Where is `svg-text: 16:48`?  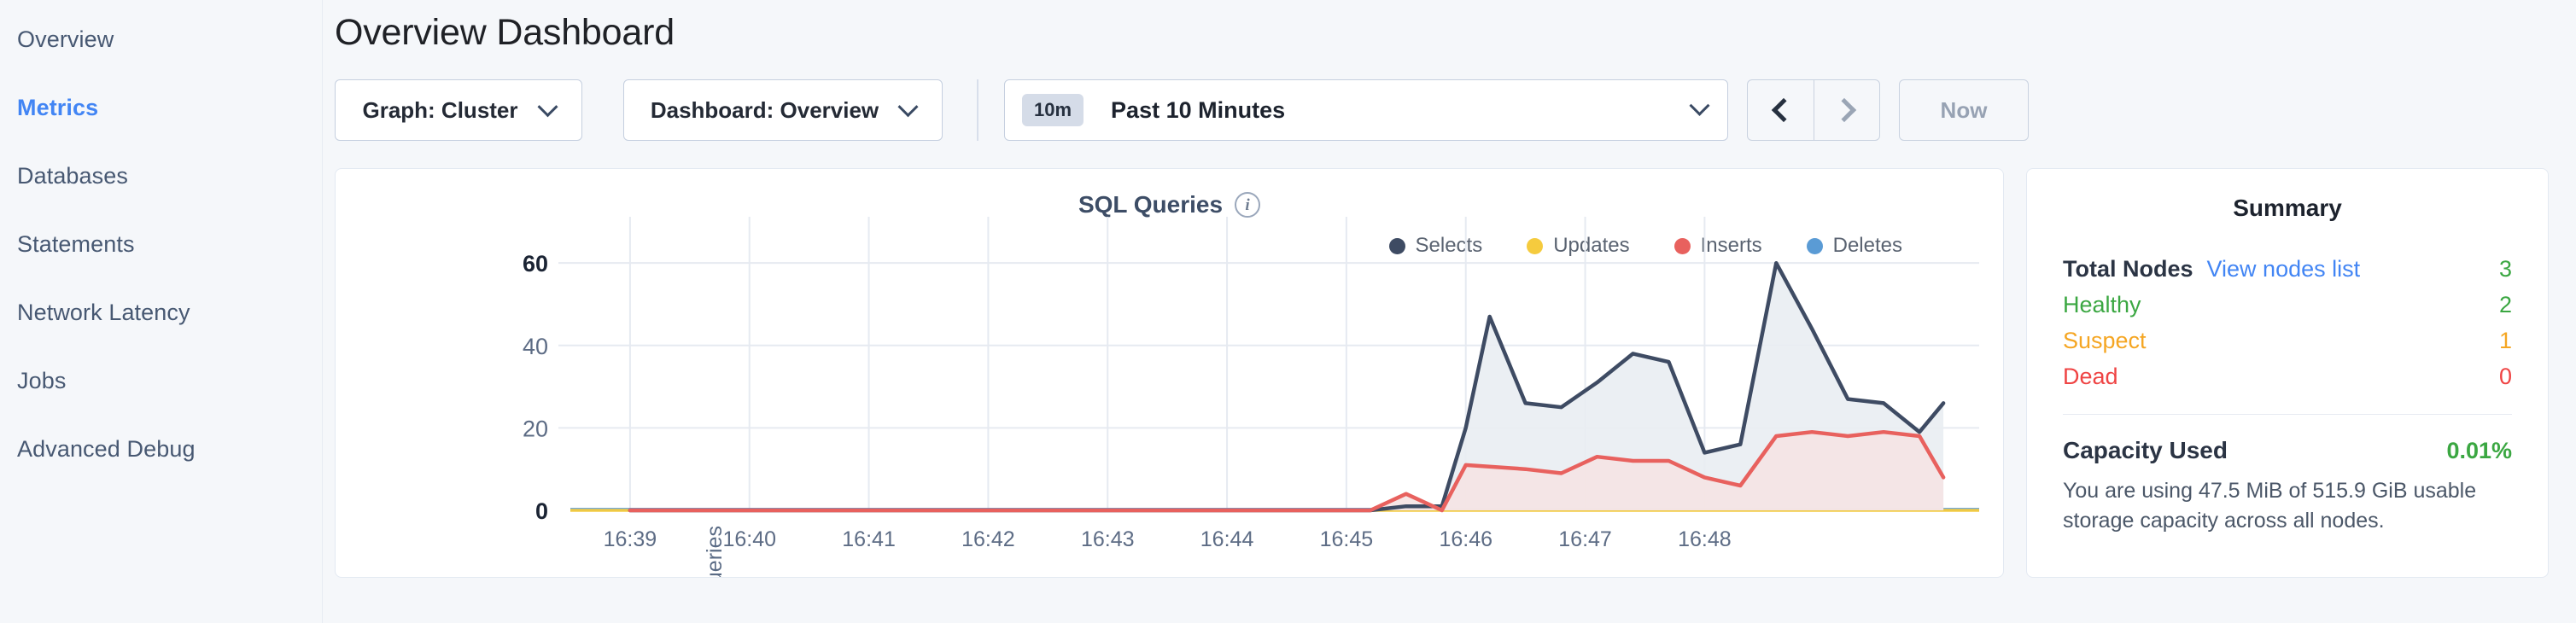 svg-text: 16:48 is located at coordinates (1705, 539).